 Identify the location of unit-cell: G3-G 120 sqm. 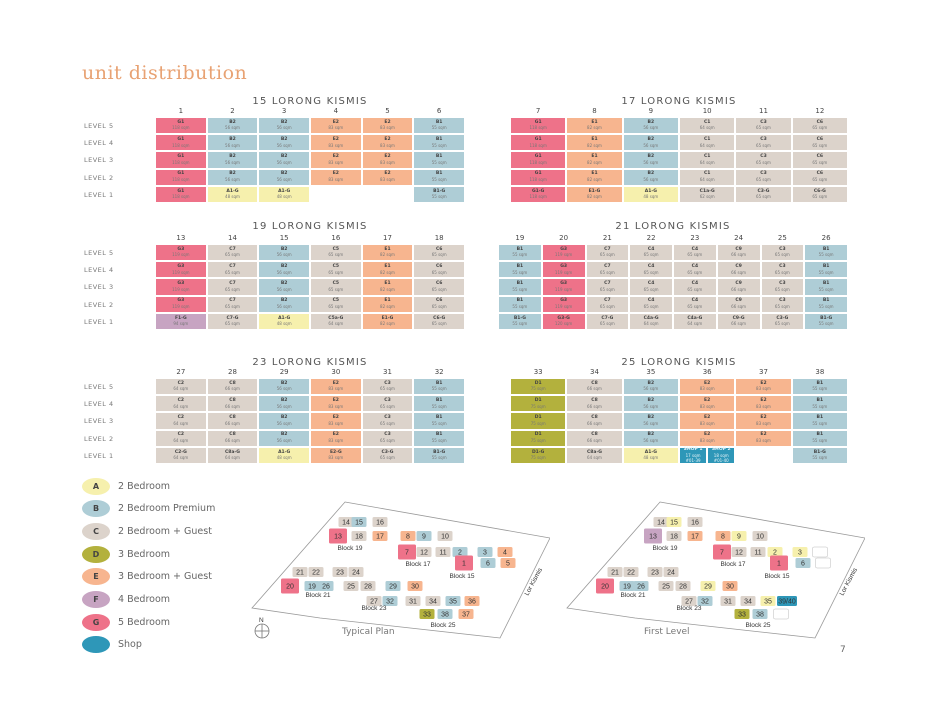
(563, 321).